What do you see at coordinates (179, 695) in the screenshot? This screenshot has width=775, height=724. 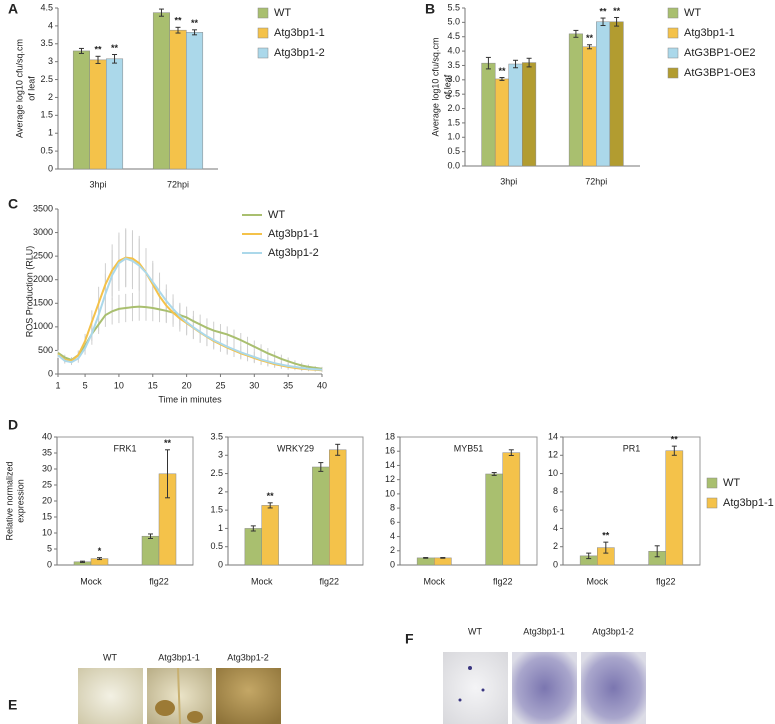 I see `leaf-vein` at bounding box center [179, 695].